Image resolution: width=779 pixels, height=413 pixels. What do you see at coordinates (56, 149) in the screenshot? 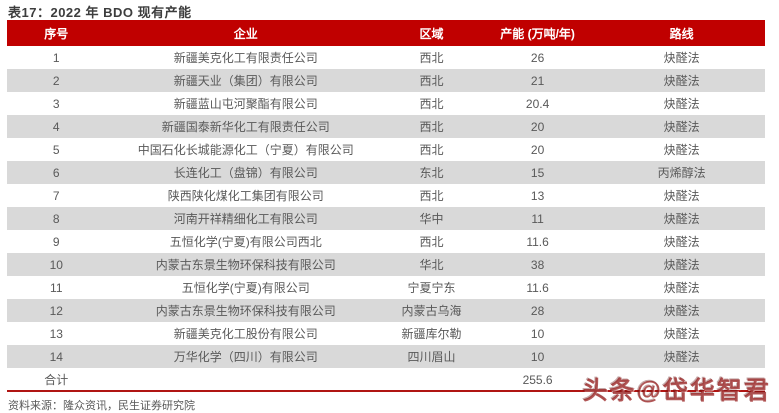
I see `cell-seq: 5` at bounding box center [56, 149].